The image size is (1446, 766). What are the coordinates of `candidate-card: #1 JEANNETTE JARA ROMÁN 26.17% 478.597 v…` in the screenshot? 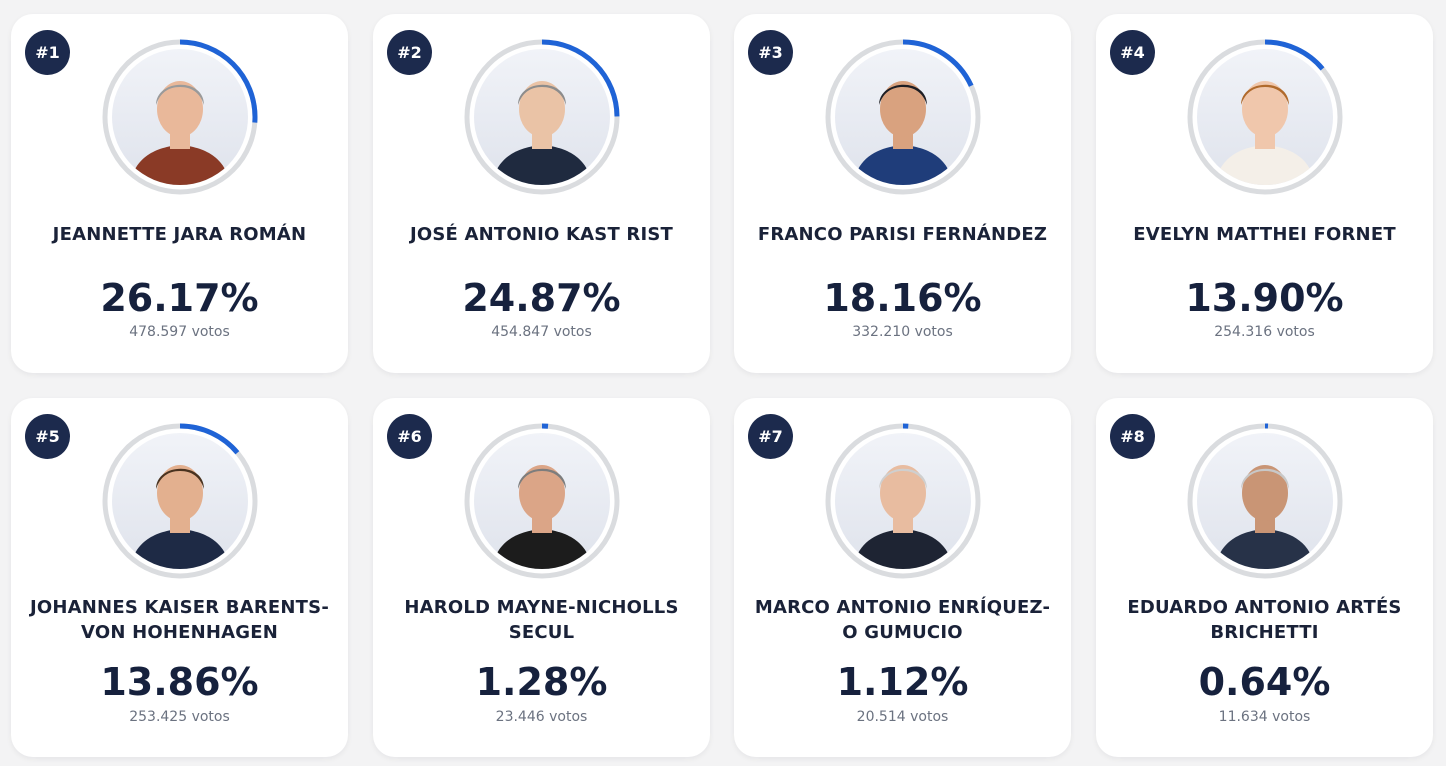 It's located at (179, 193).